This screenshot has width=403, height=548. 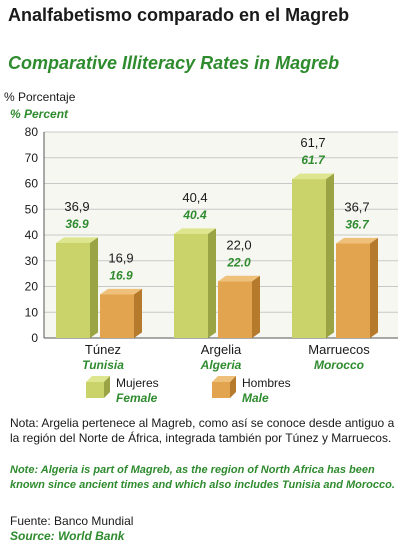 I want to click on x-tick-label: Túnez, so click(x=103, y=349).